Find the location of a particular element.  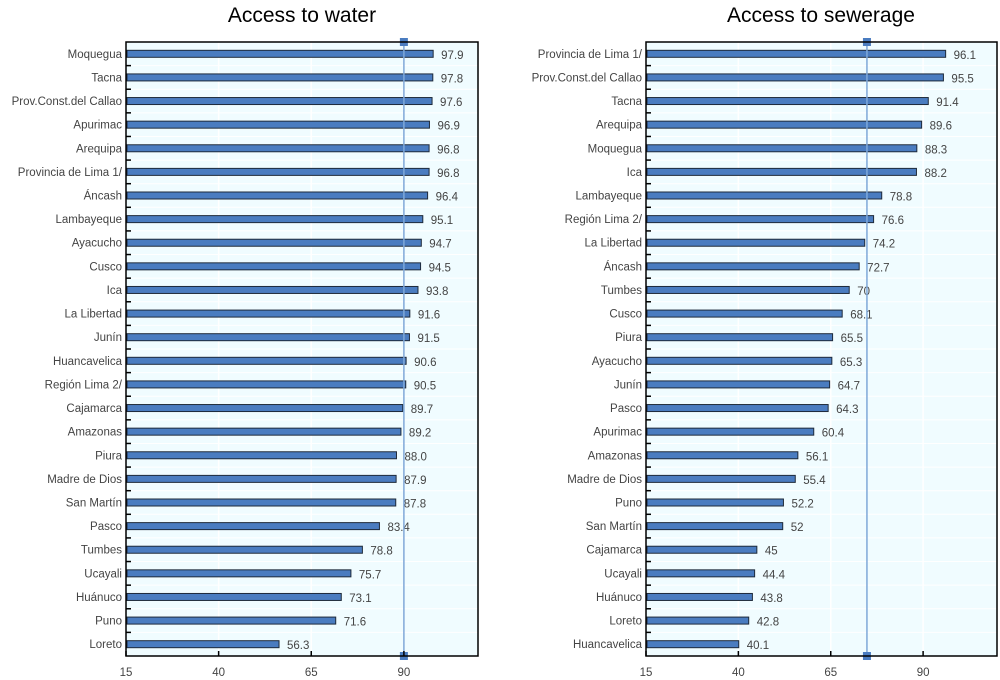

category-label: Piura is located at coordinates (108, 456).